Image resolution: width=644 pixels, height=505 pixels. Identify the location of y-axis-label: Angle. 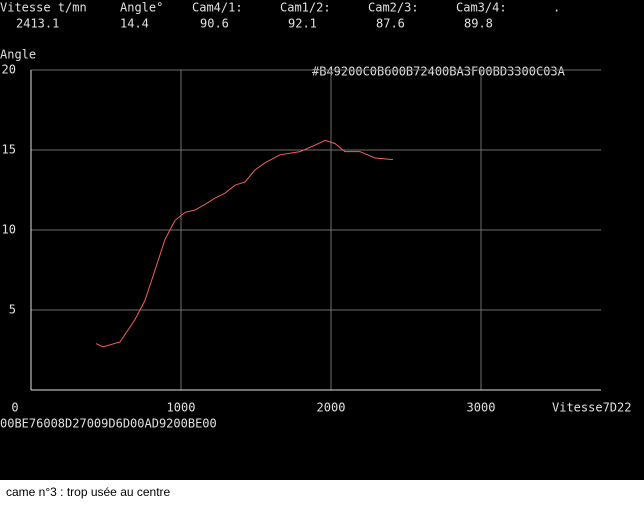
(18, 55).